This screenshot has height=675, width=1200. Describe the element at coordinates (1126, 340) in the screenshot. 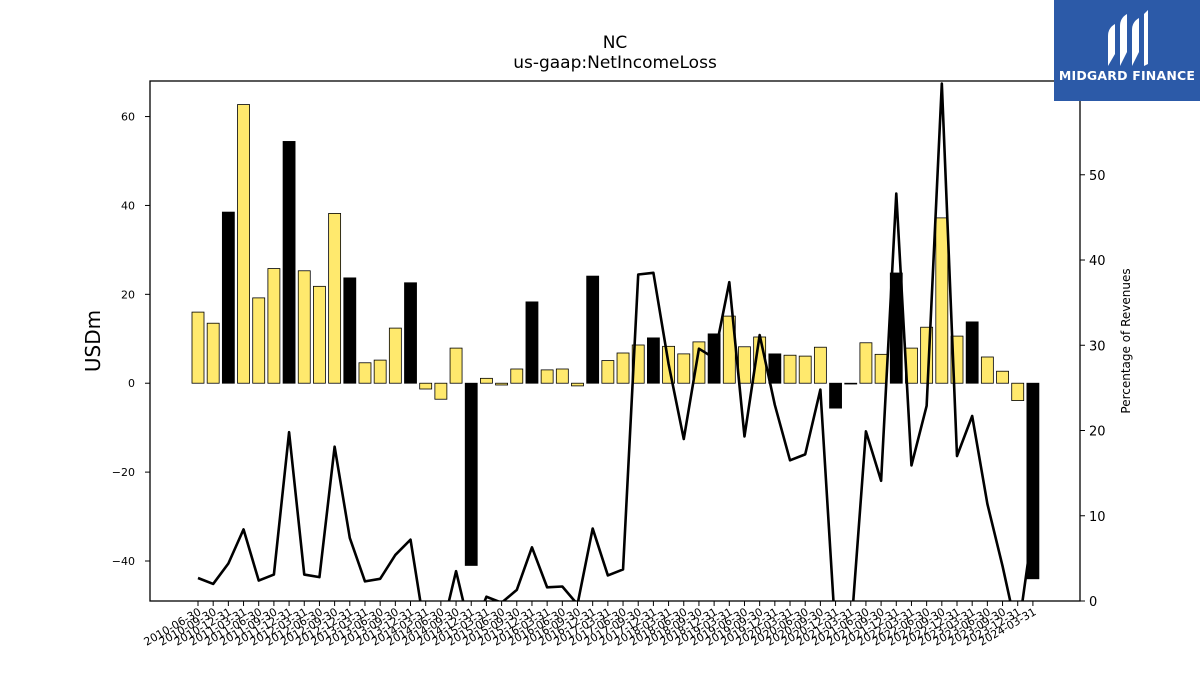

I see `y2-axis-label: Percentage of Revenues` at that location.